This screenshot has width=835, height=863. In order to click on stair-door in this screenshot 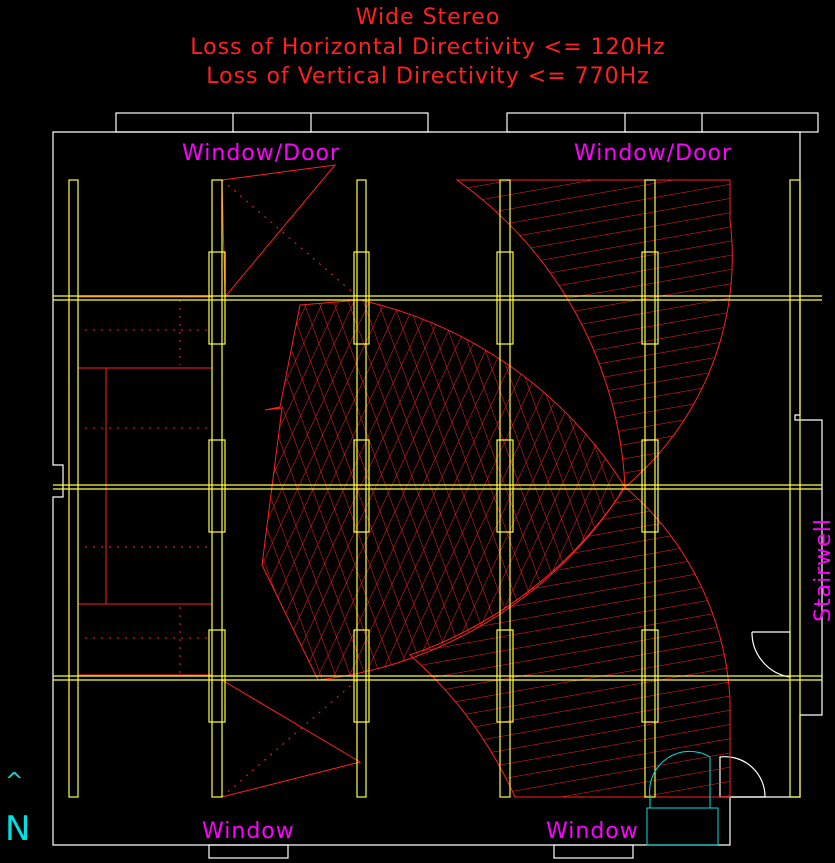, I will do `click(682, 798)`.